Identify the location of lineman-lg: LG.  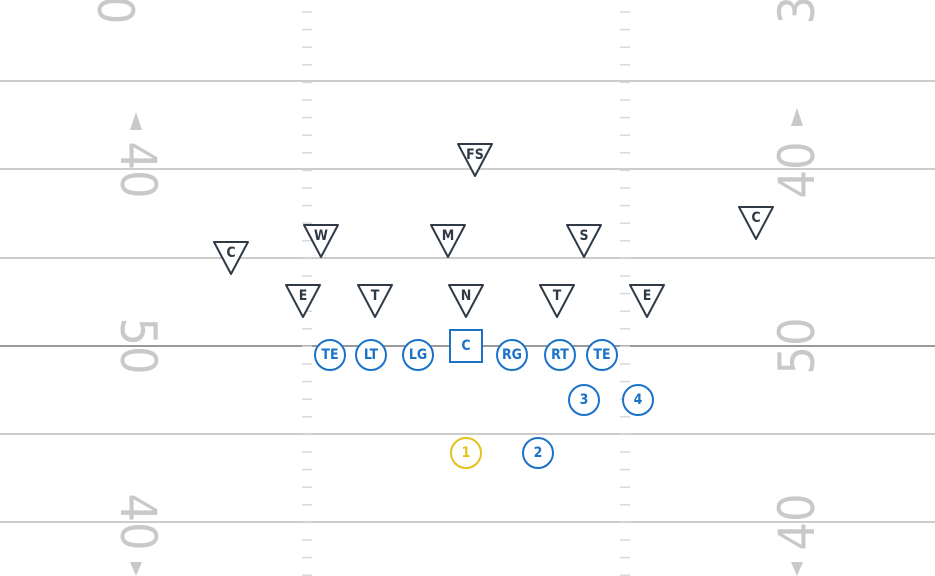
(418, 355).